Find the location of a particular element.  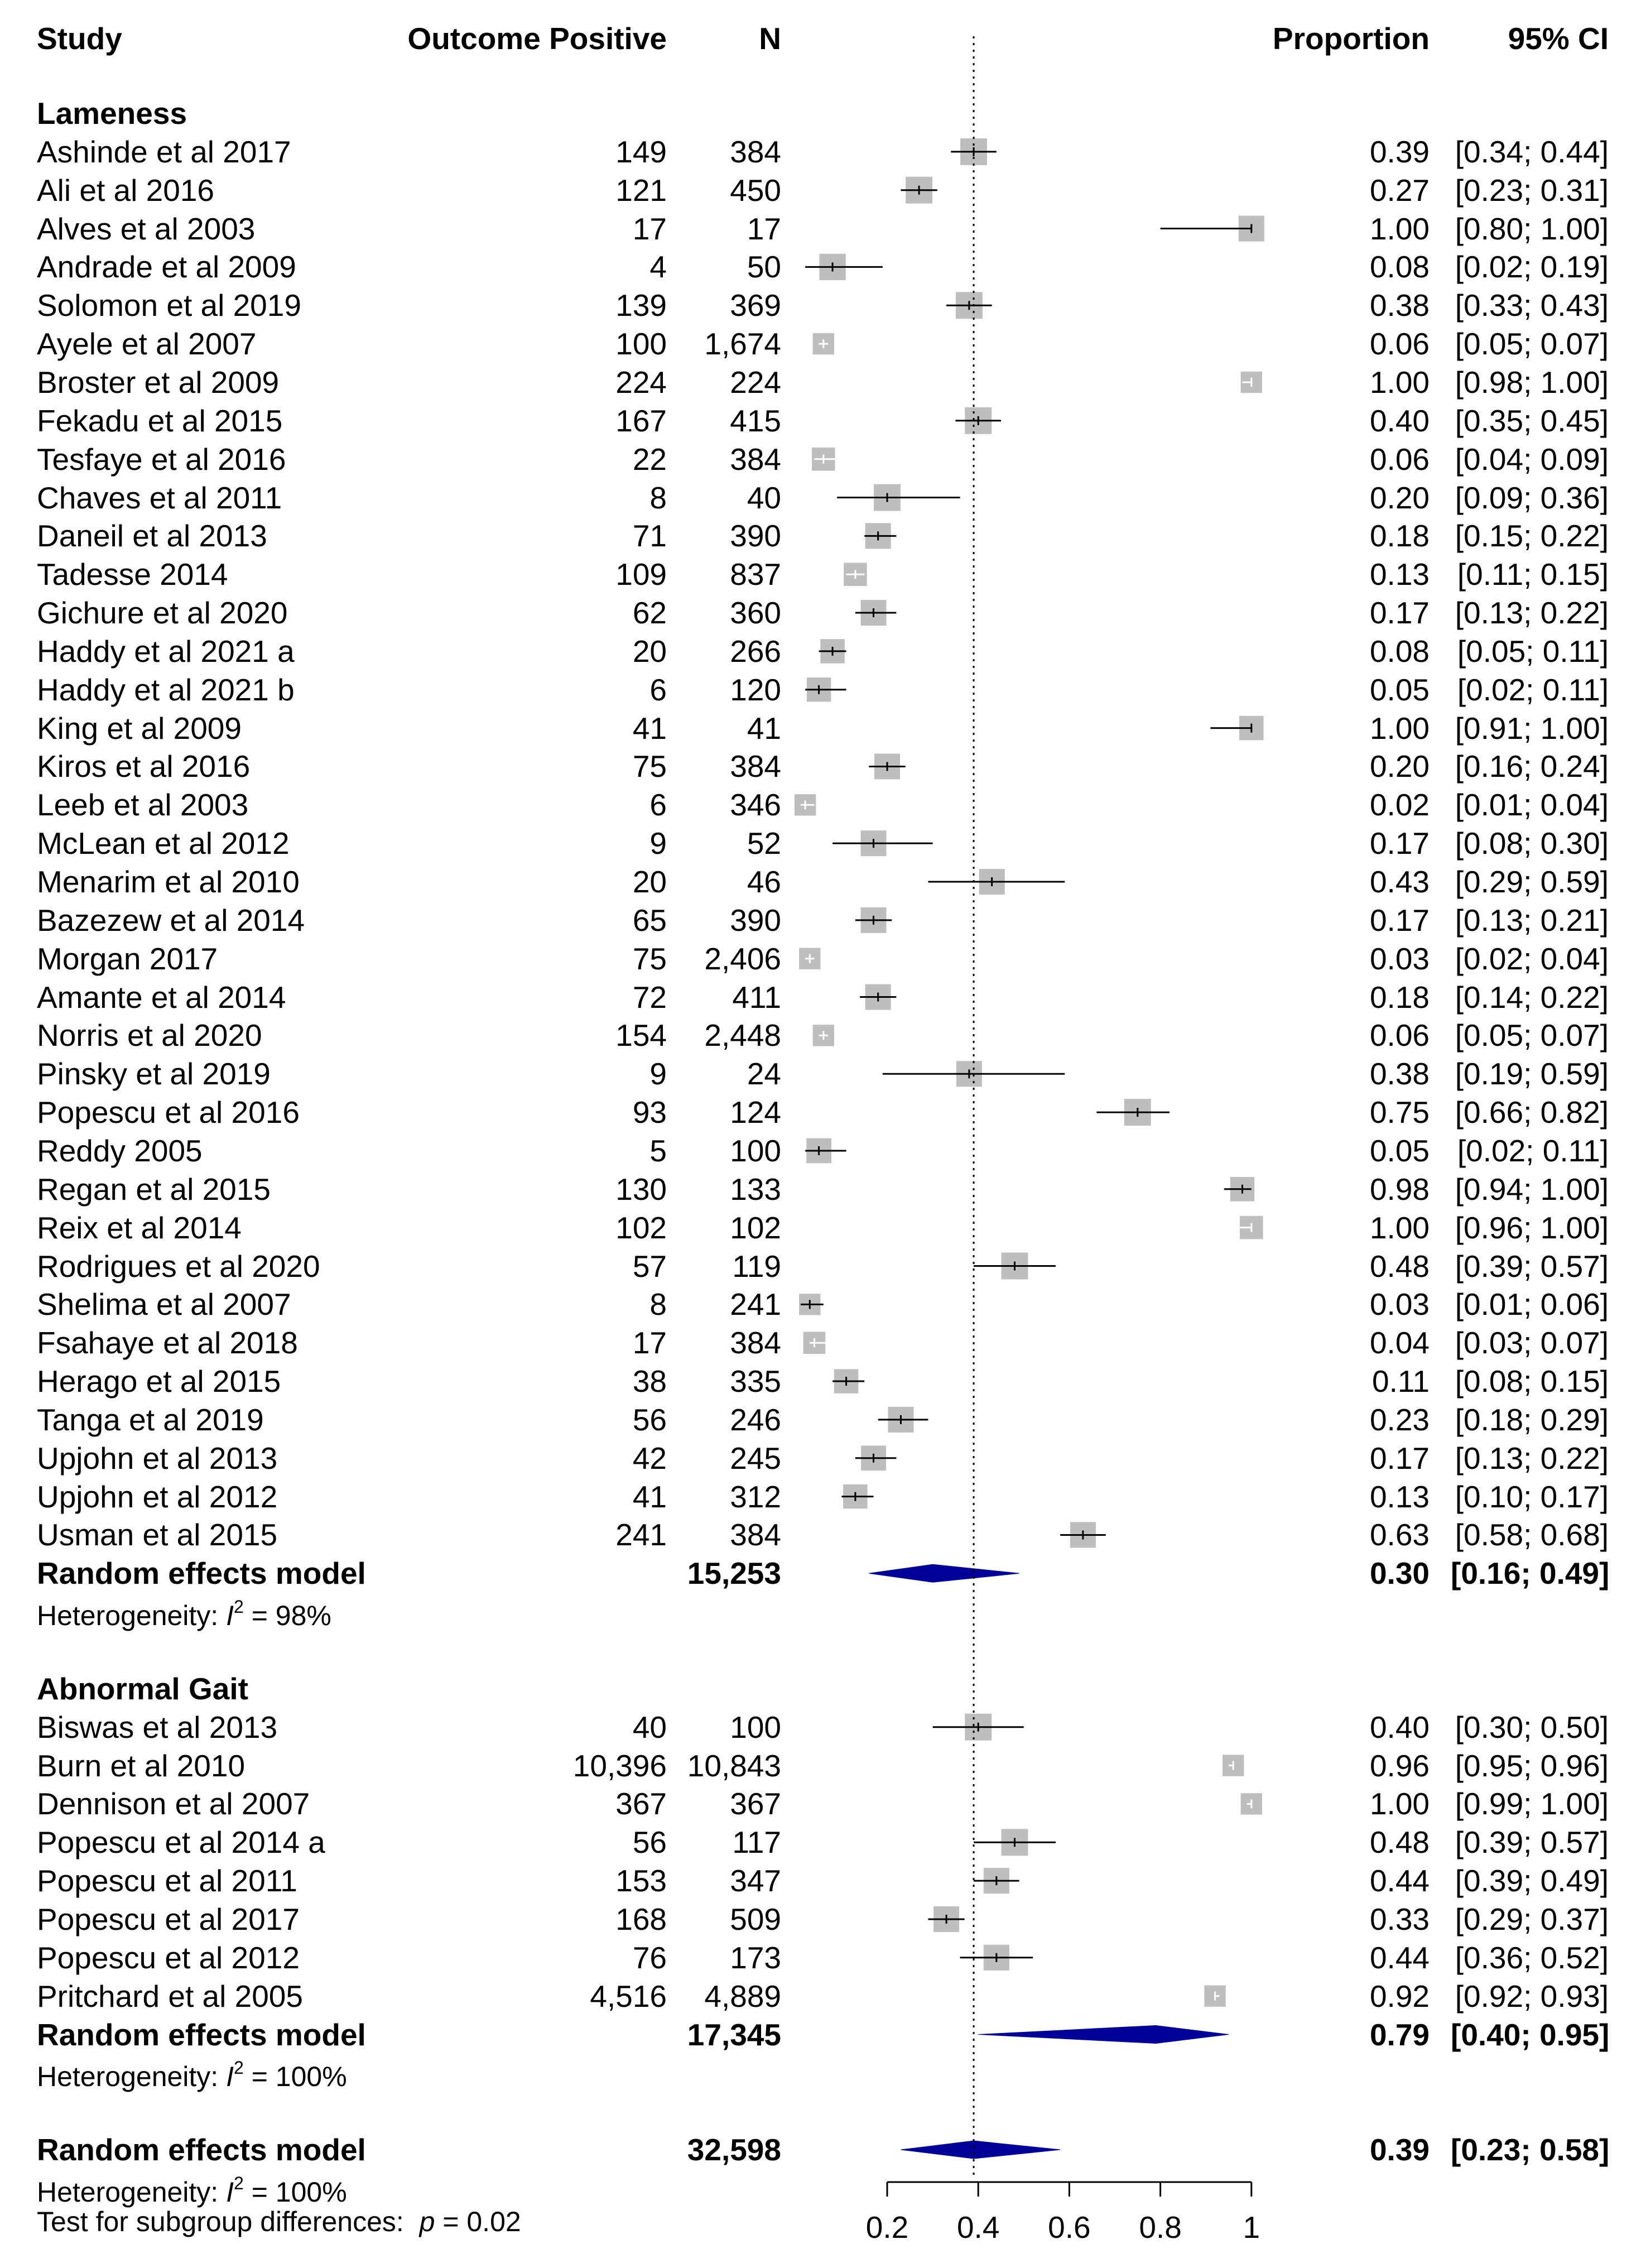

study-name: Upjohn et al 2012 is located at coordinates (157, 1496).